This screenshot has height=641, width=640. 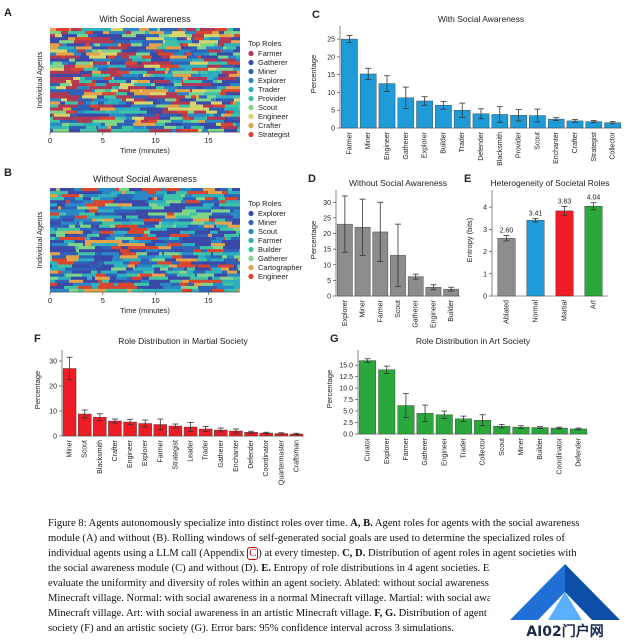 I want to click on legend-item: Farmer, so click(x=270, y=240).